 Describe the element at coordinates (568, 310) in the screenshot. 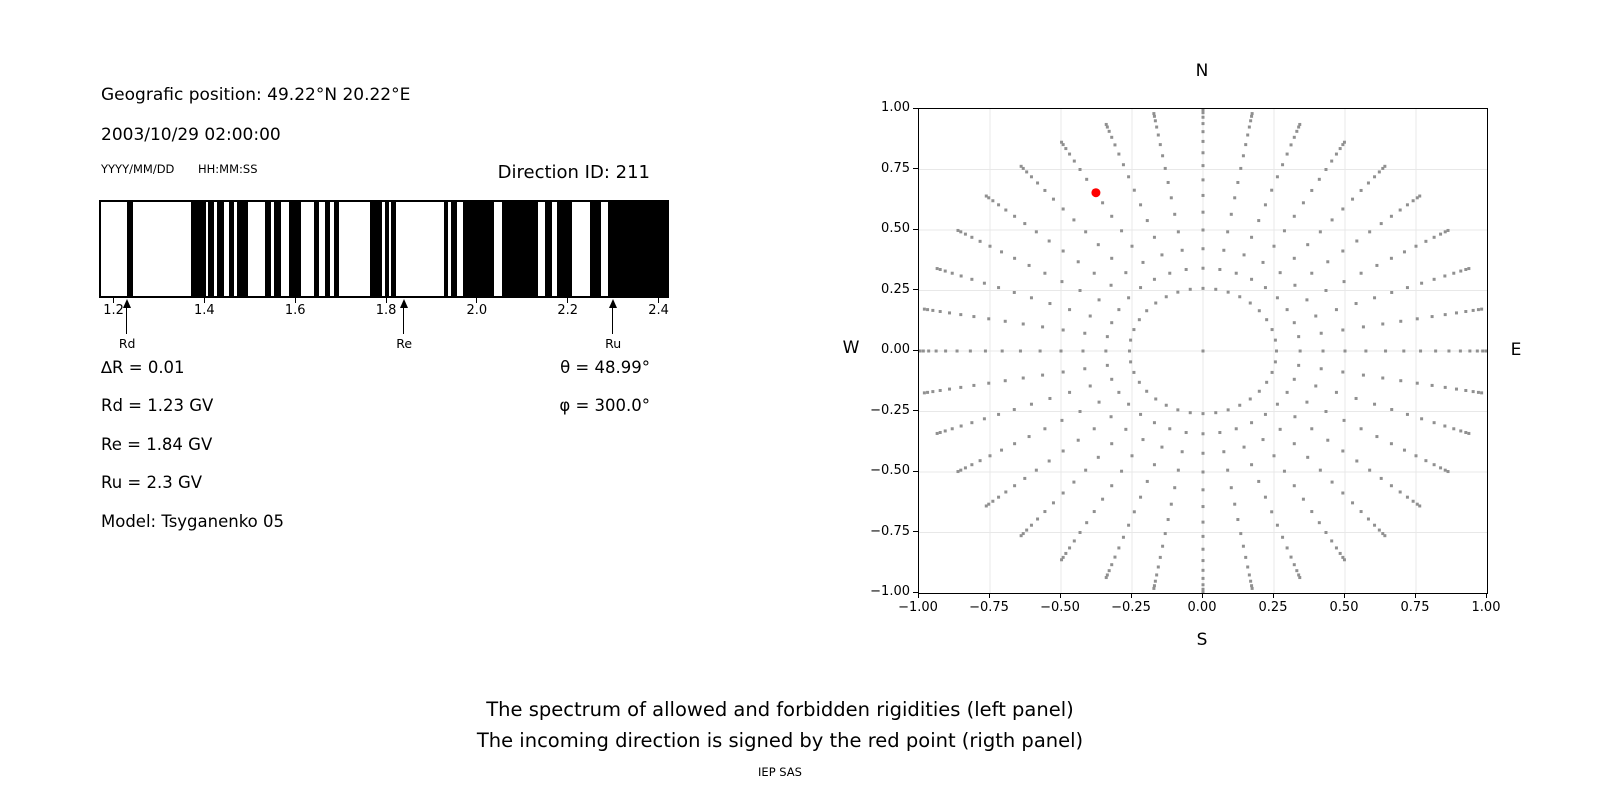

I see `x-tick-label: 2.2` at that location.